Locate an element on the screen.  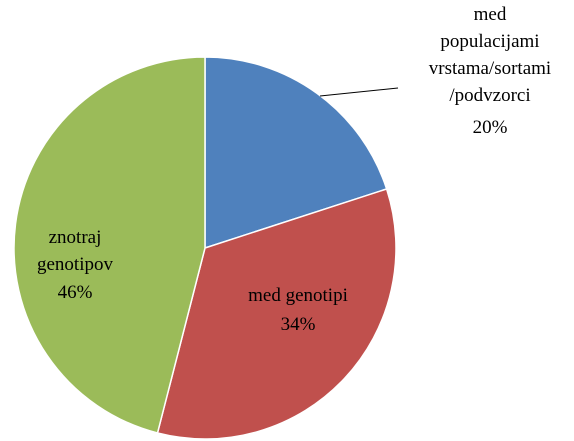
label-line: med genotipi is located at coordinates (298, 295).